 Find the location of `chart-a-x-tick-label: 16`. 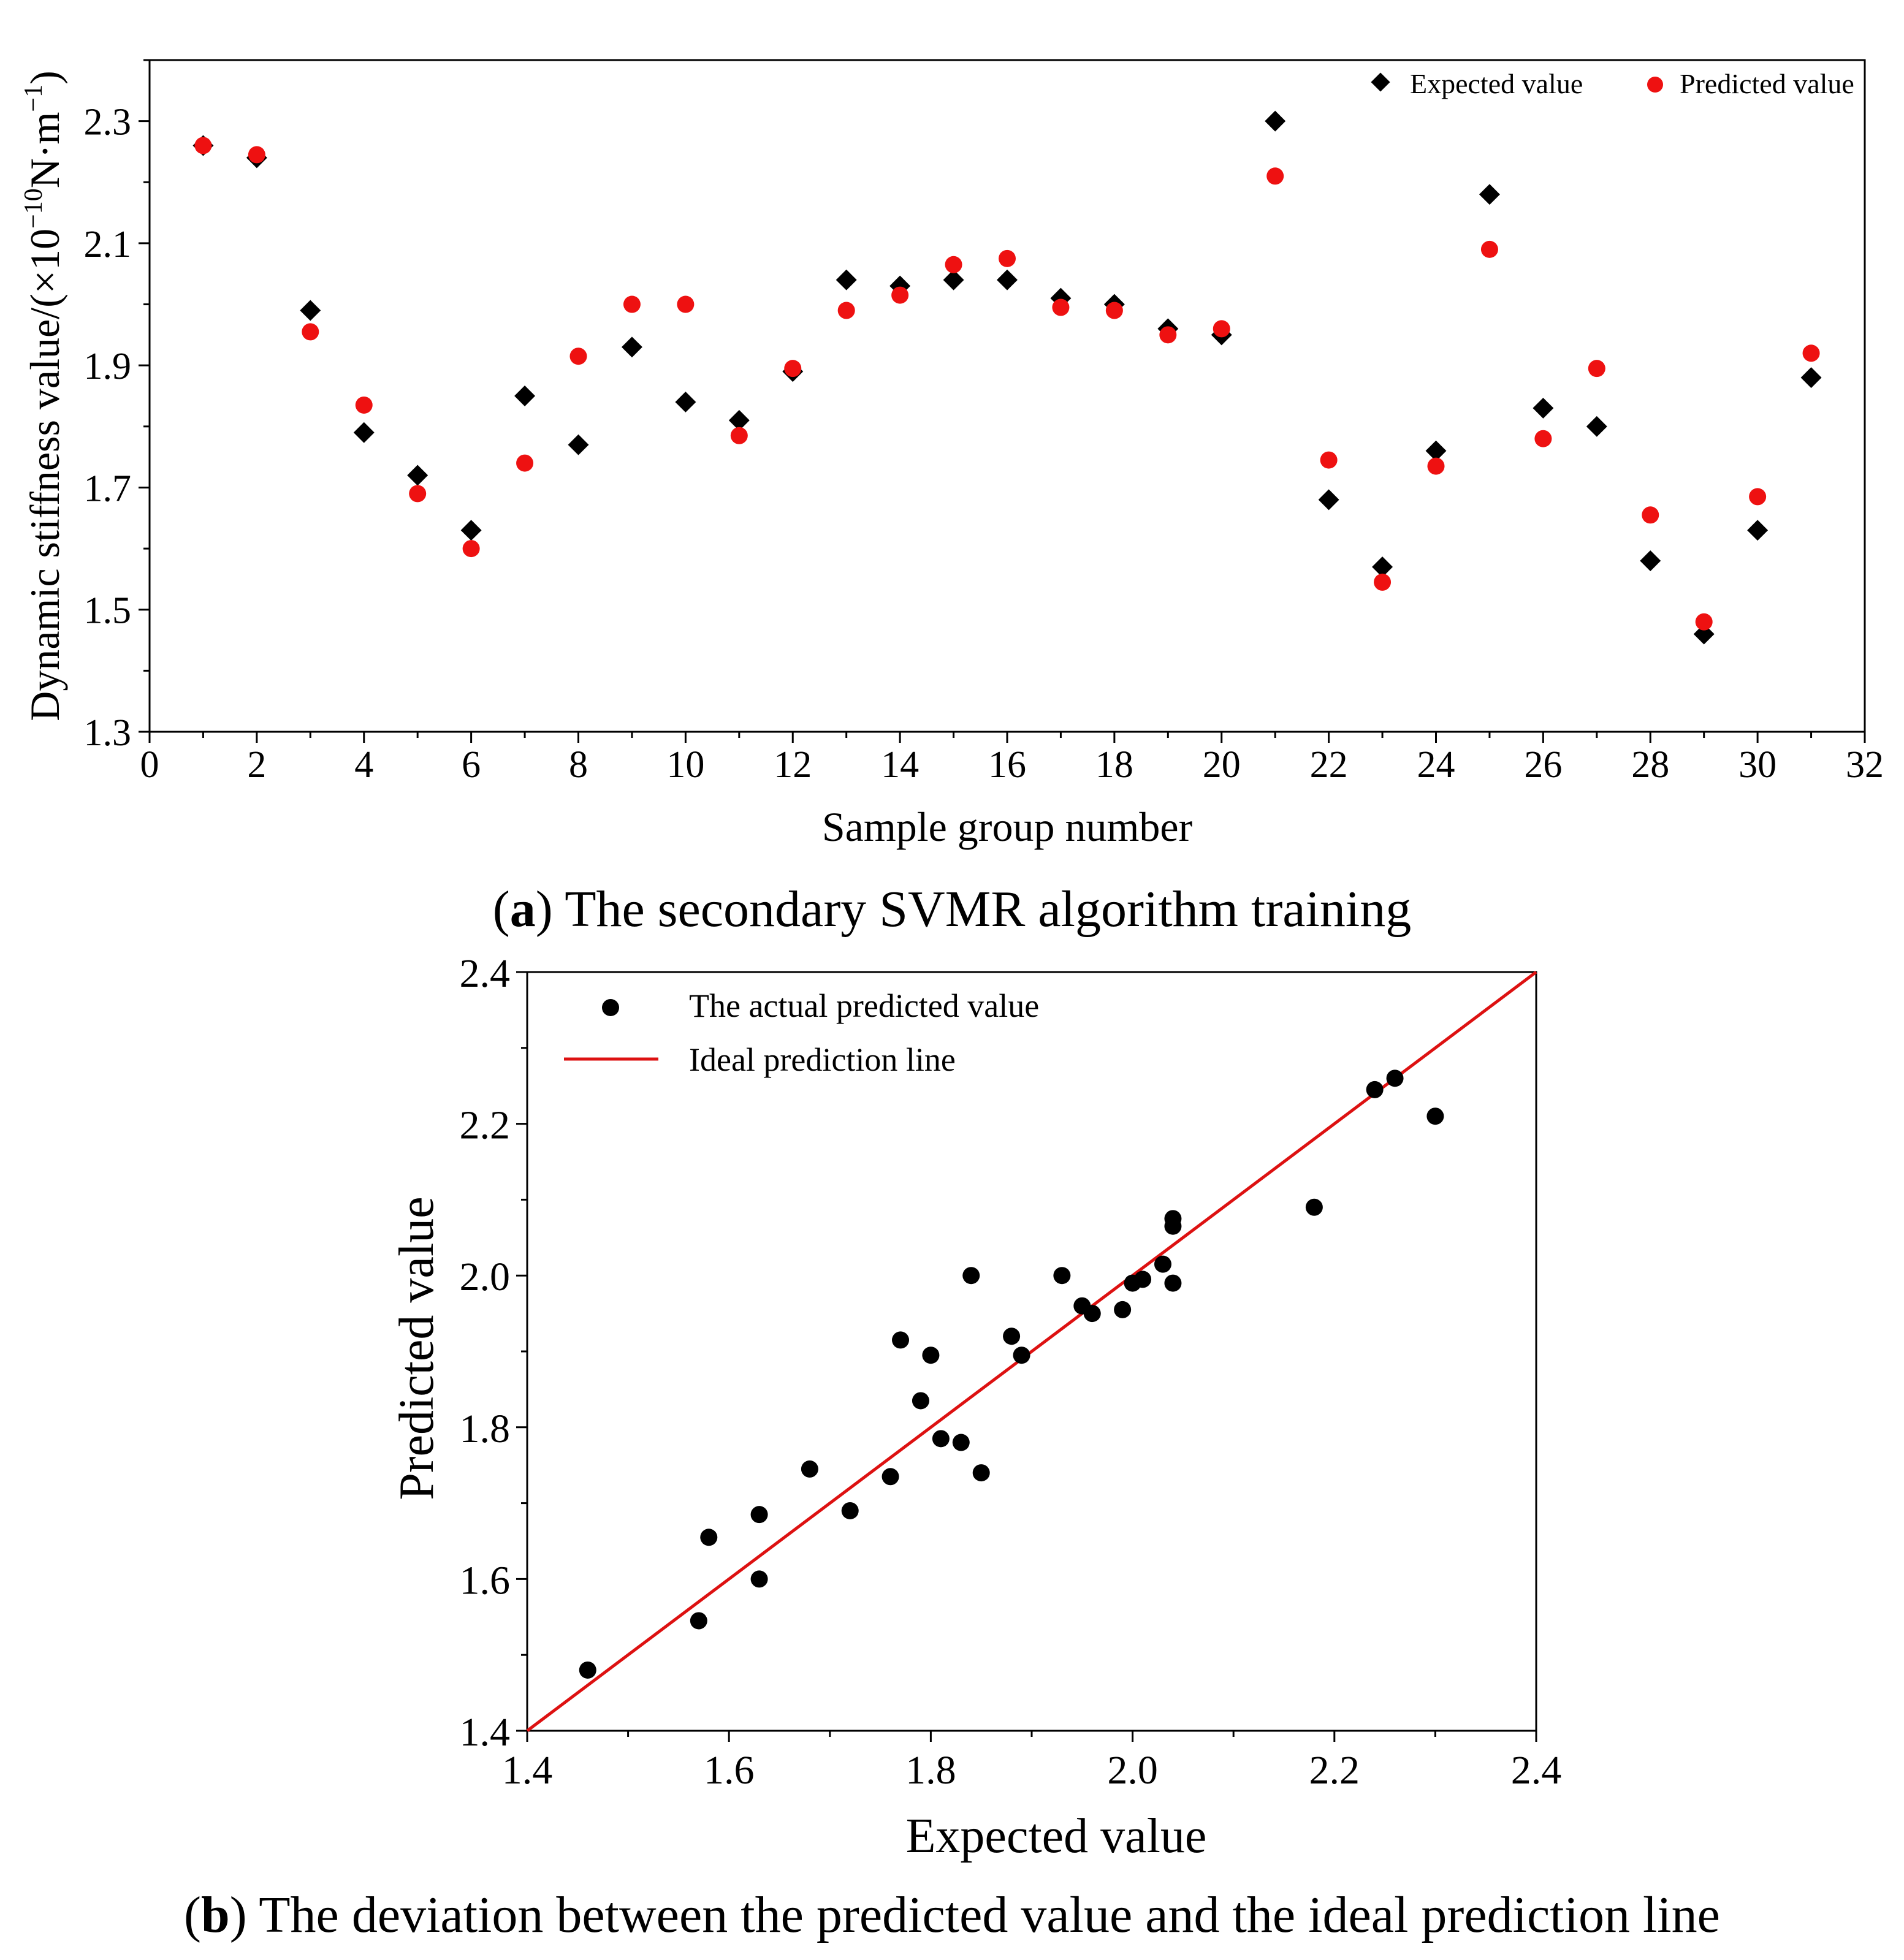

chart-a-x-tick-label: 16 is located at coordinates (1007, 765).